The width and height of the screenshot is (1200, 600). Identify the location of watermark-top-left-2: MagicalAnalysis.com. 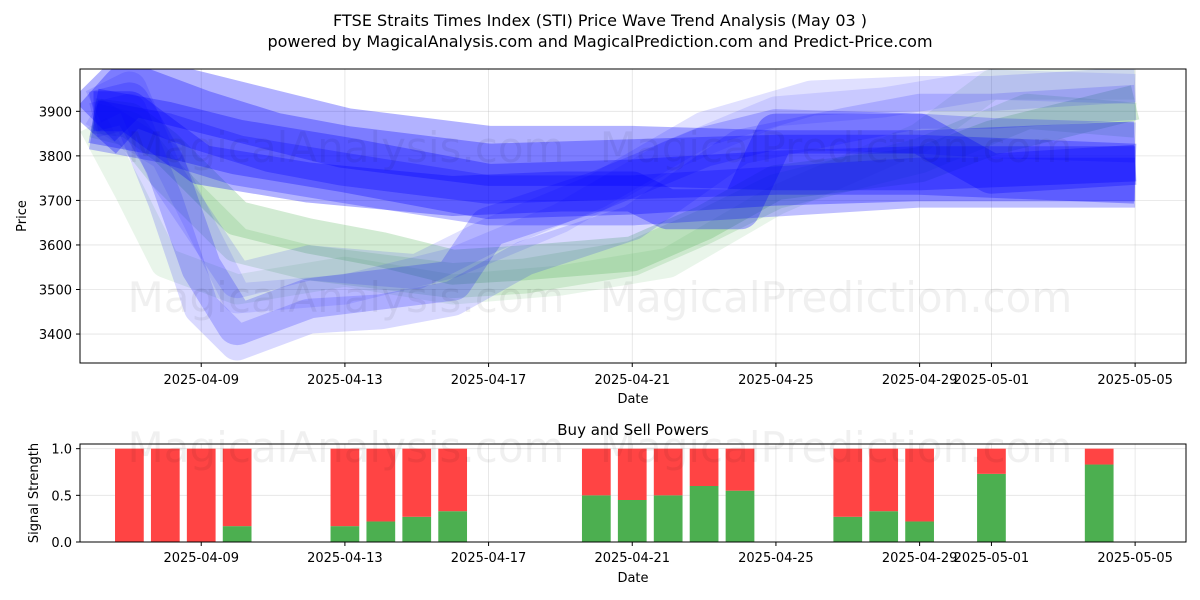
(346, 297).